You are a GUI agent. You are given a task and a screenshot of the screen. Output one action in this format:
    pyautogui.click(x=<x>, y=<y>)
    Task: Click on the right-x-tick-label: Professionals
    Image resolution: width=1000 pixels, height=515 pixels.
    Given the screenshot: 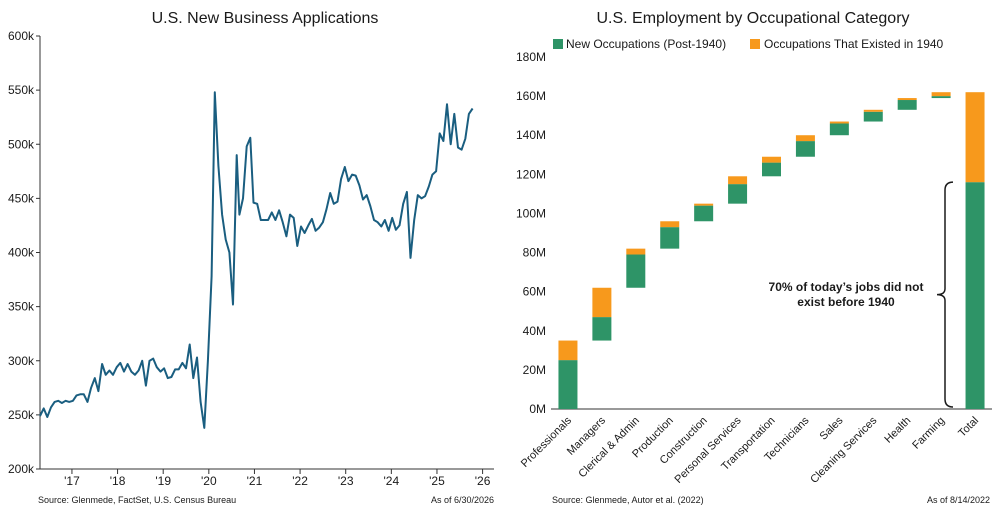 What is the action you would take?
    pyautogui.click(x=547, y=442)
    